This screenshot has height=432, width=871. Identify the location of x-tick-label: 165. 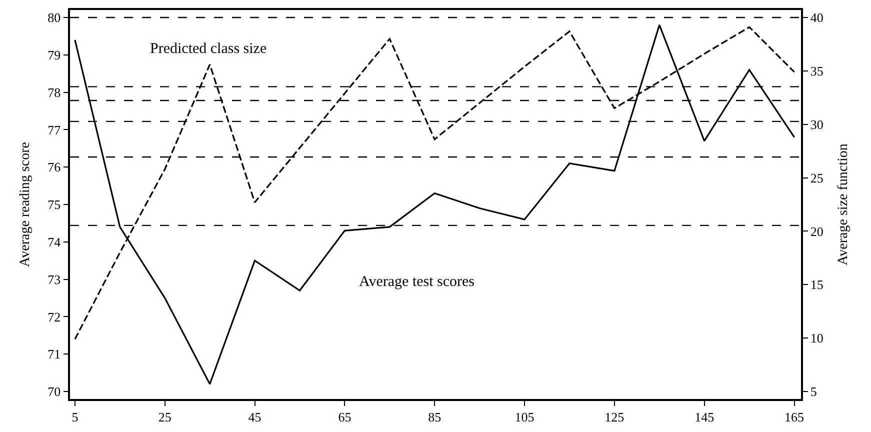
(794, 416).